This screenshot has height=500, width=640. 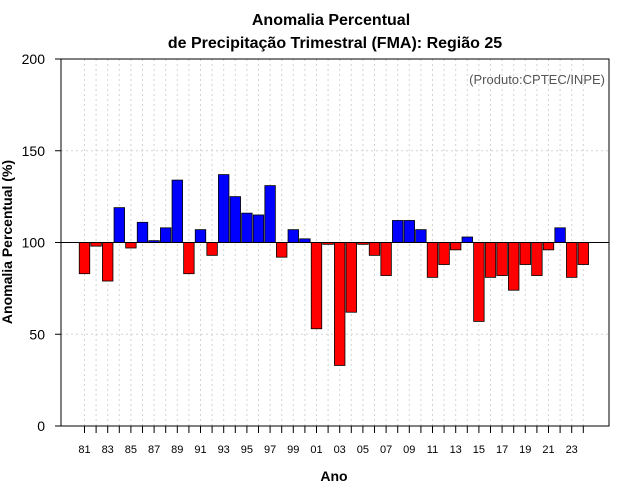 What do you see at coordinates (537, 79) in the screenshot?
I see `product-credit: (Produto:CPTEC/INPE)` at bounding box center [537, 79].